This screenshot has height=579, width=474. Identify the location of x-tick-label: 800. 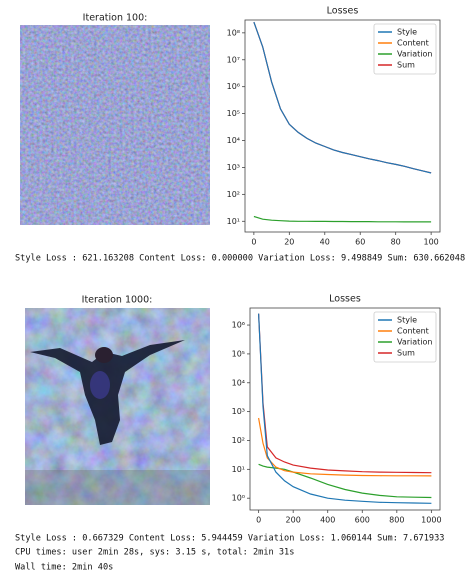
(396, 520).